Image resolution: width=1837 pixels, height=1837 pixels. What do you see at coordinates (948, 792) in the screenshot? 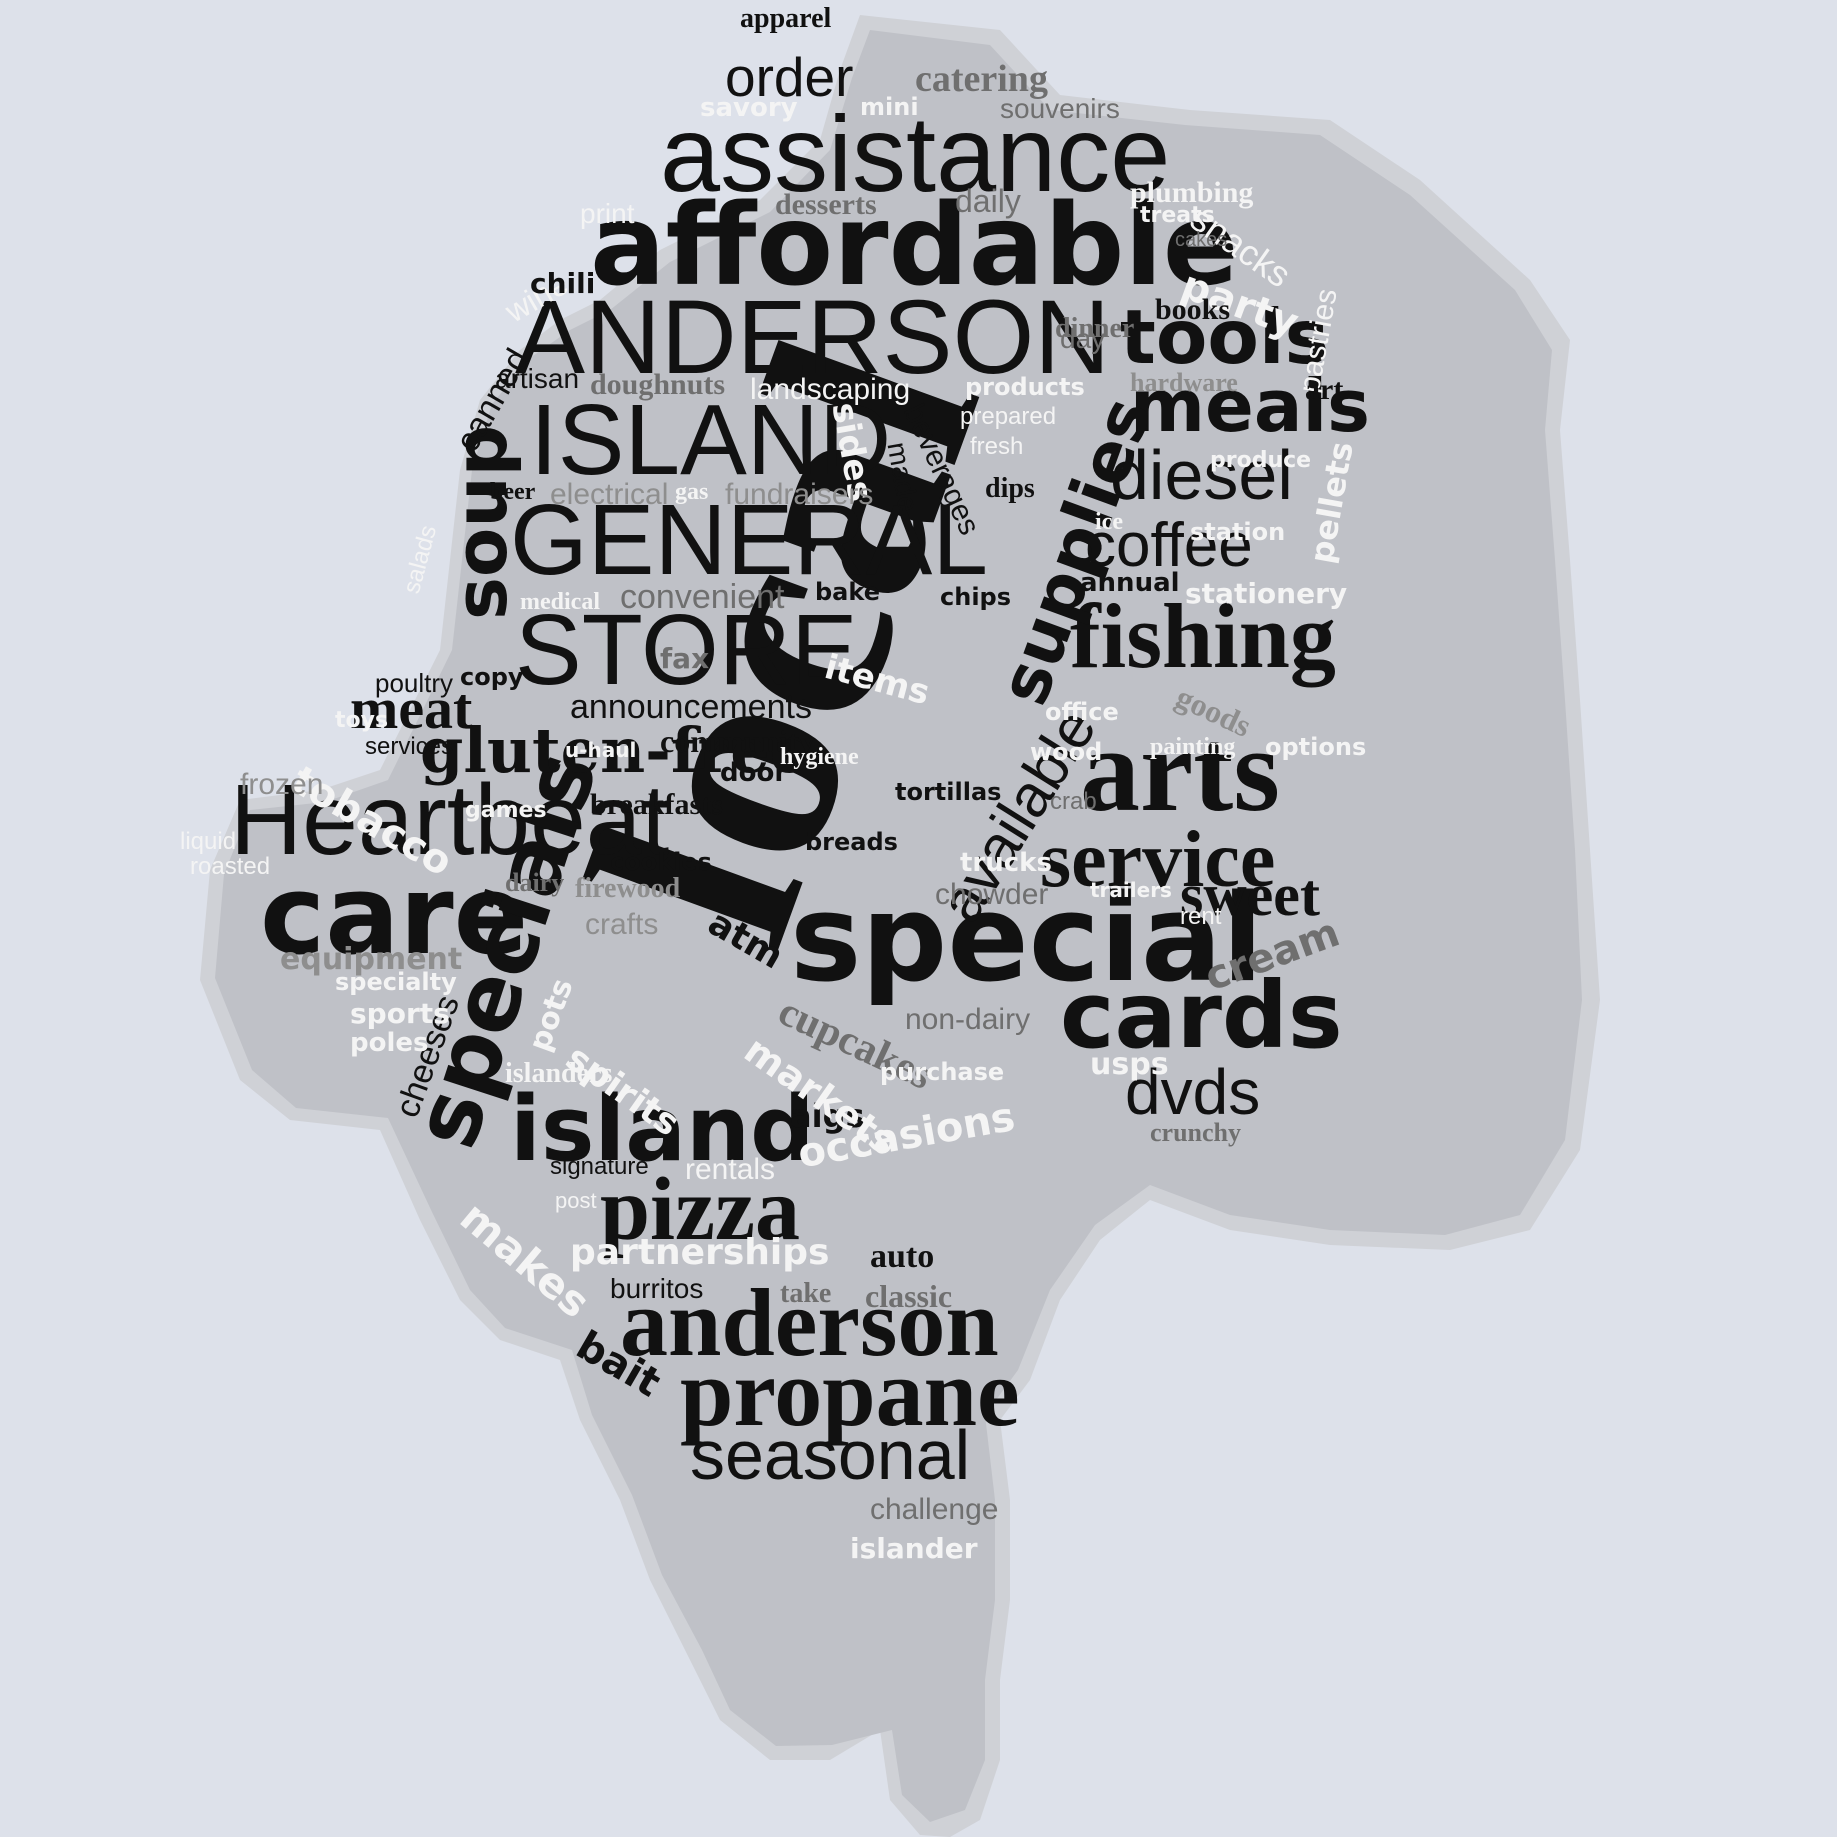
I see `word-tortillas: tortillas` at bounding box center [948, 792].